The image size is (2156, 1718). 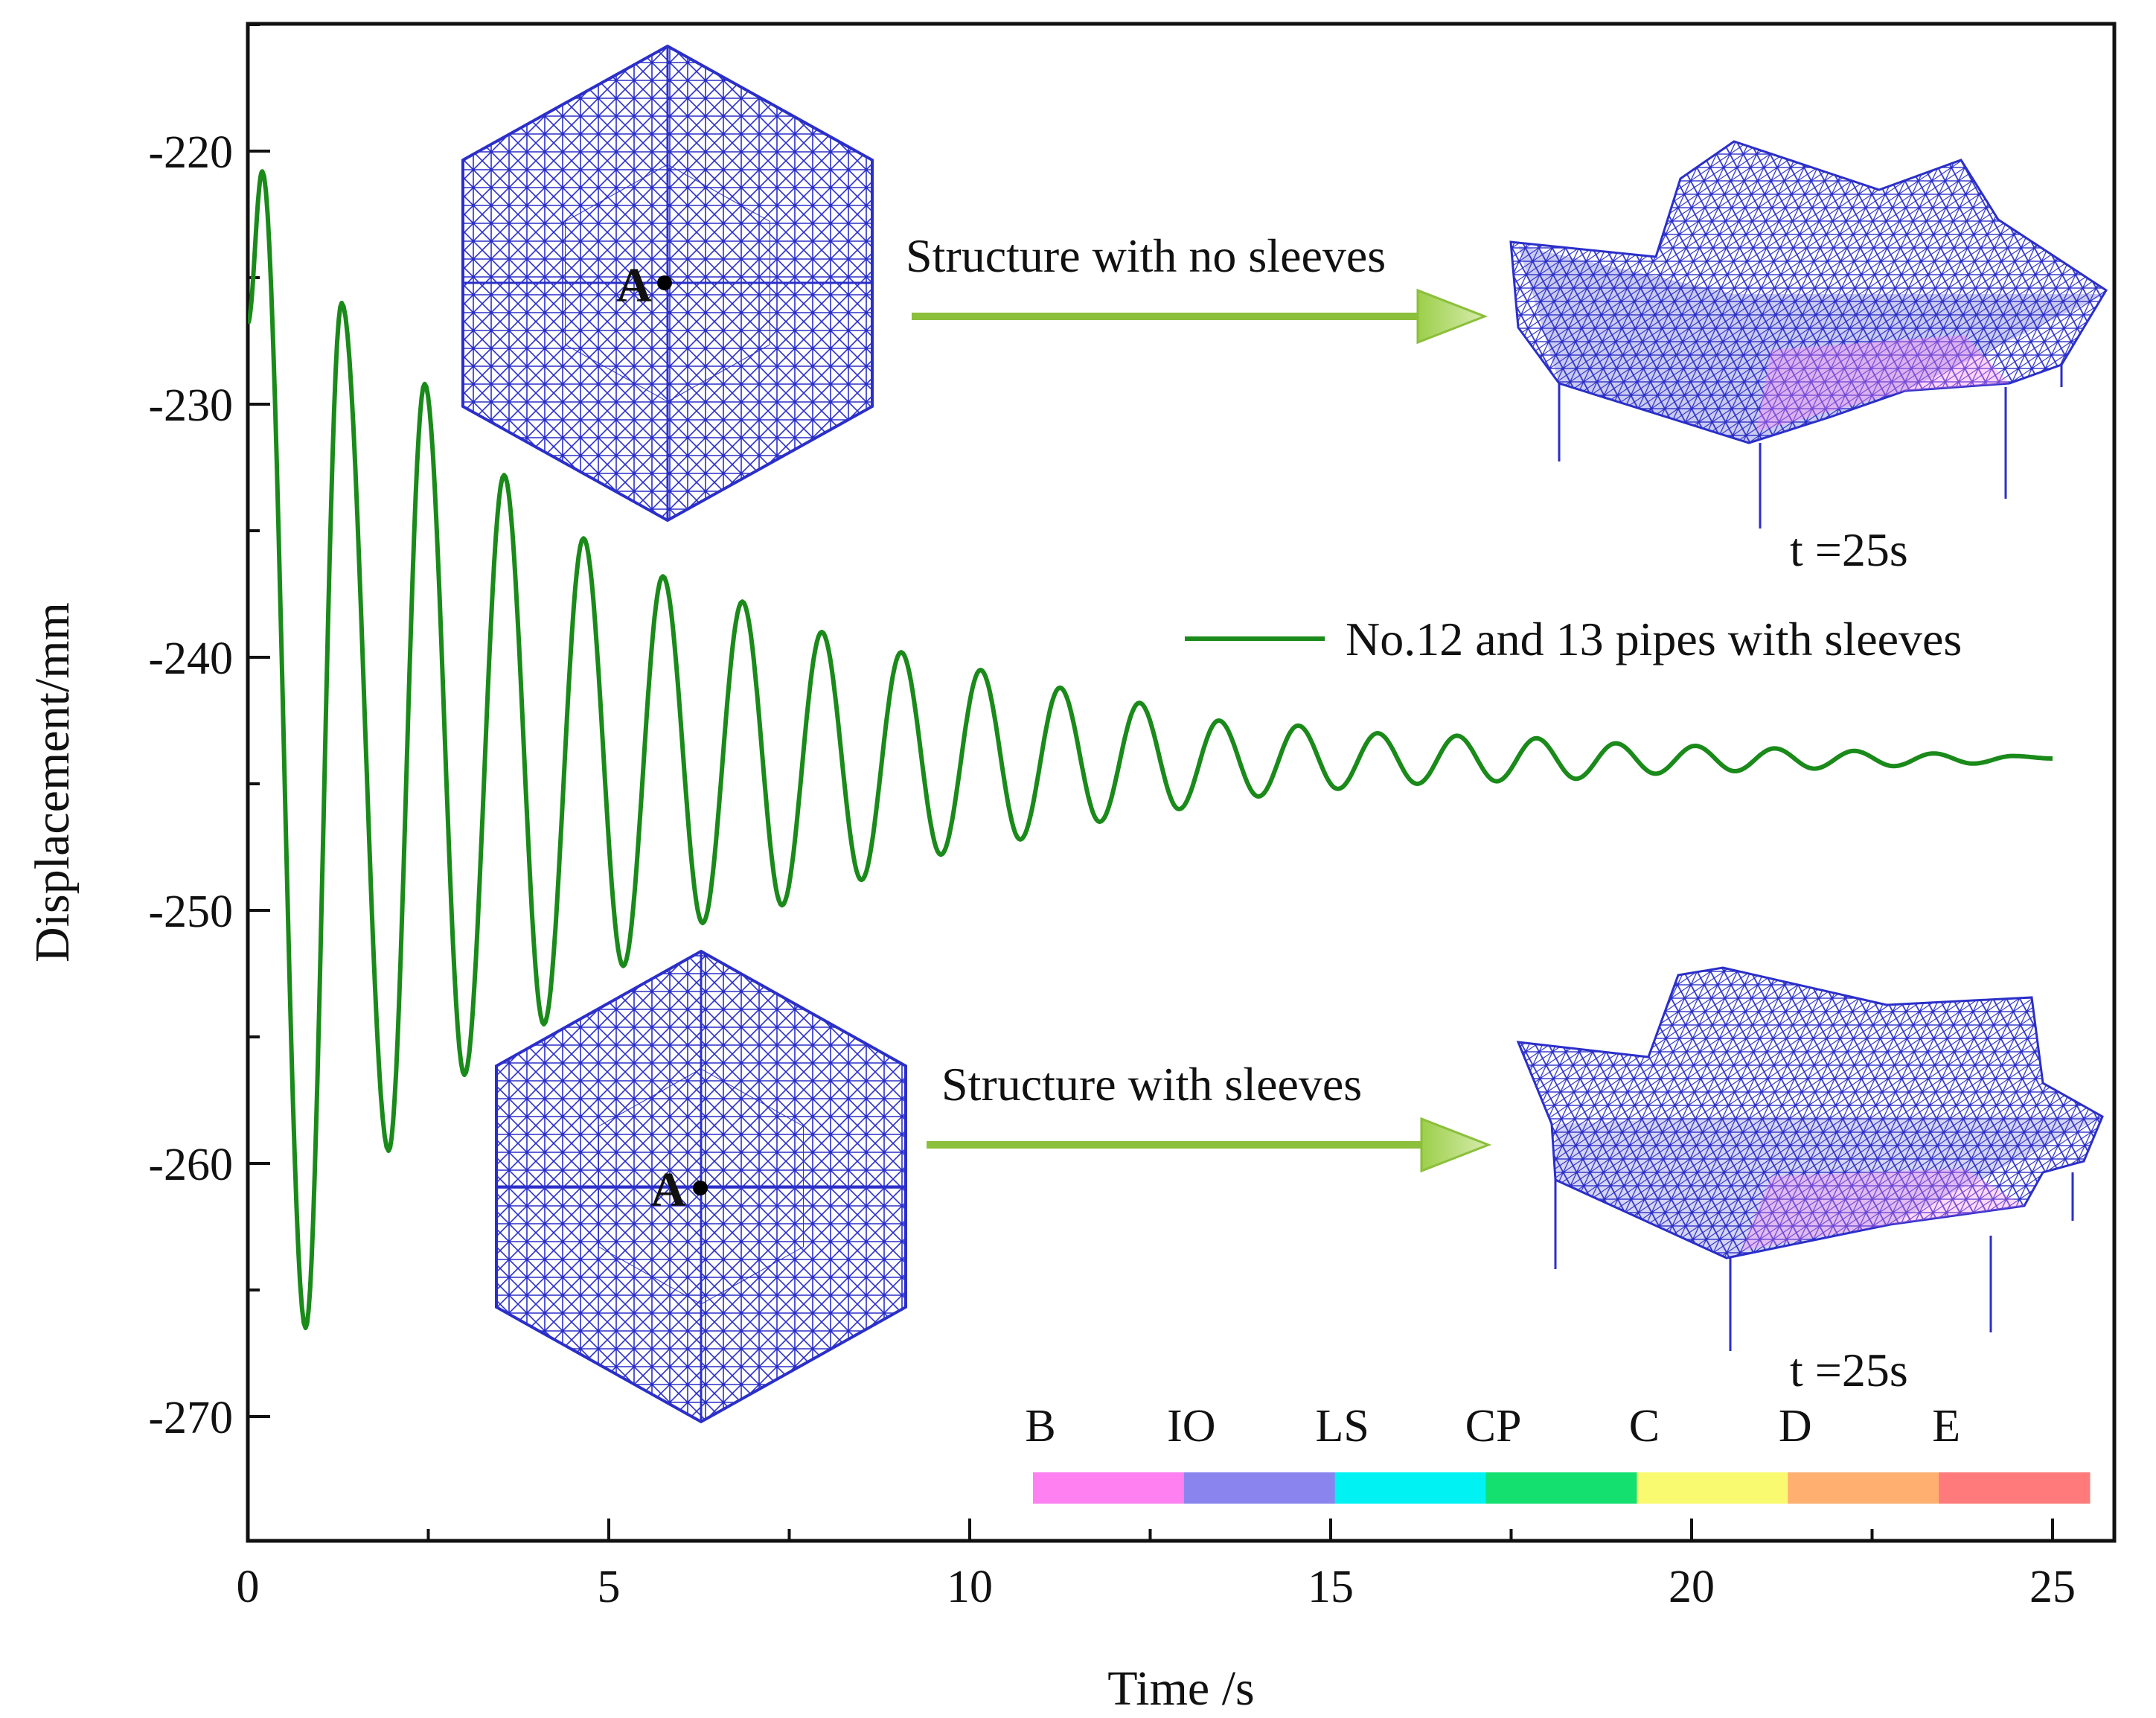 What do you see at coordinates (1810, 1159) in the screenshot?
I see `bottom-3d-structure-inset` at bounding box center [1810, 1159].